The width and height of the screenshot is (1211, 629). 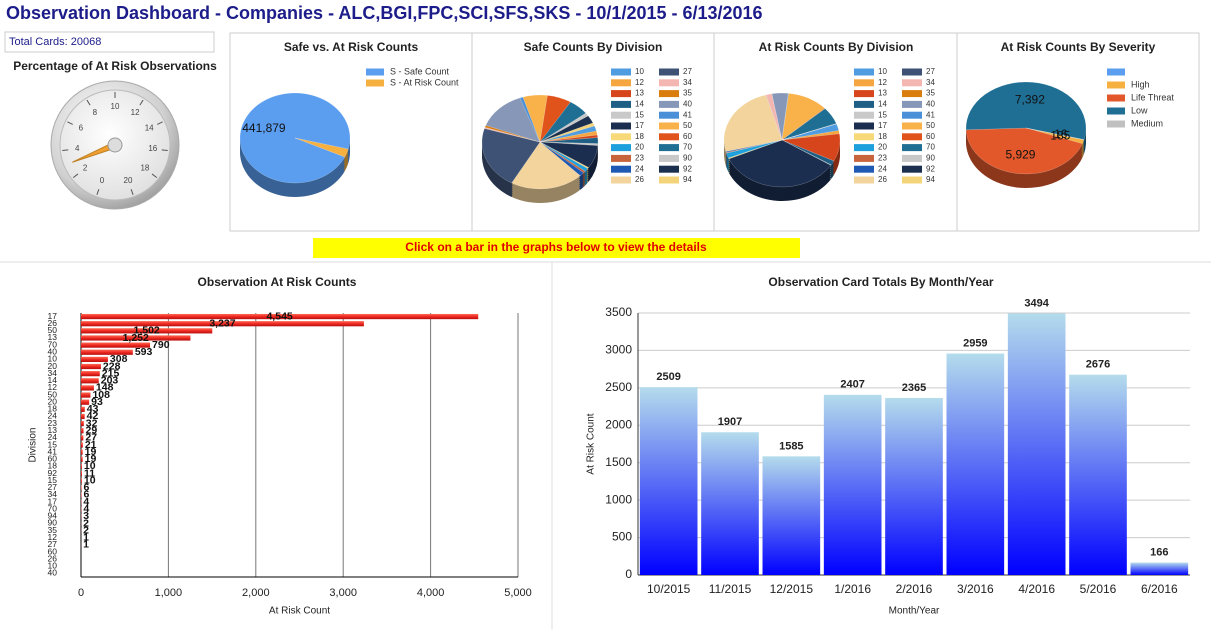 What do you see at coordinates (53, 530) in the screenshot?
I see `y-tick-label: 35` at bounding box center [53, 530].